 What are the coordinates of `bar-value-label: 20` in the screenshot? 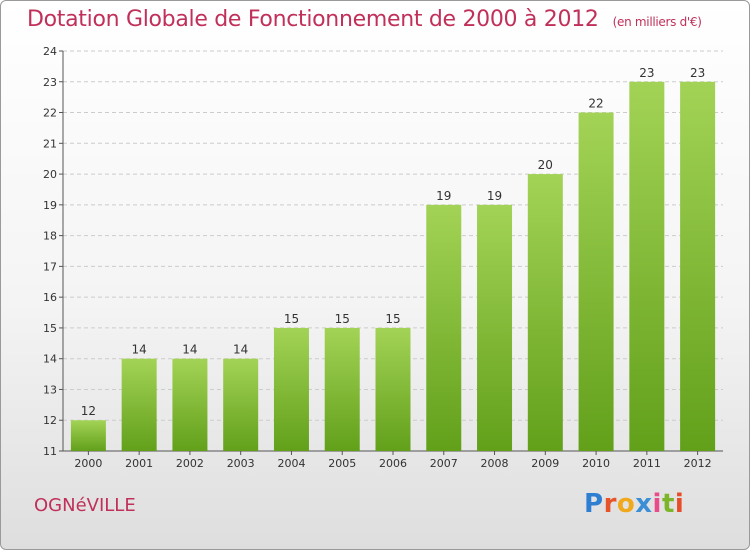 It's located at (545, 165).